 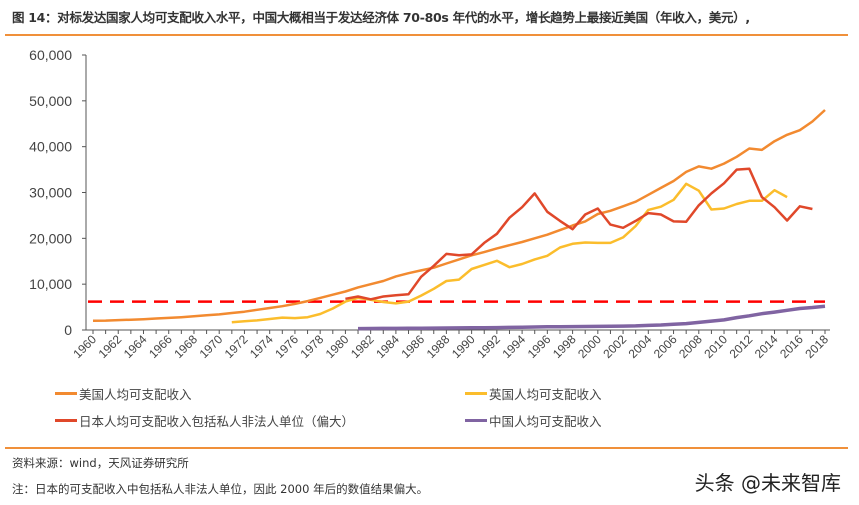 What do you see at coordinates (100, 463) in the screenshot?
I see `source-note: 资料来源：wind，天风证券研究所` at bounding box center [100, 463].